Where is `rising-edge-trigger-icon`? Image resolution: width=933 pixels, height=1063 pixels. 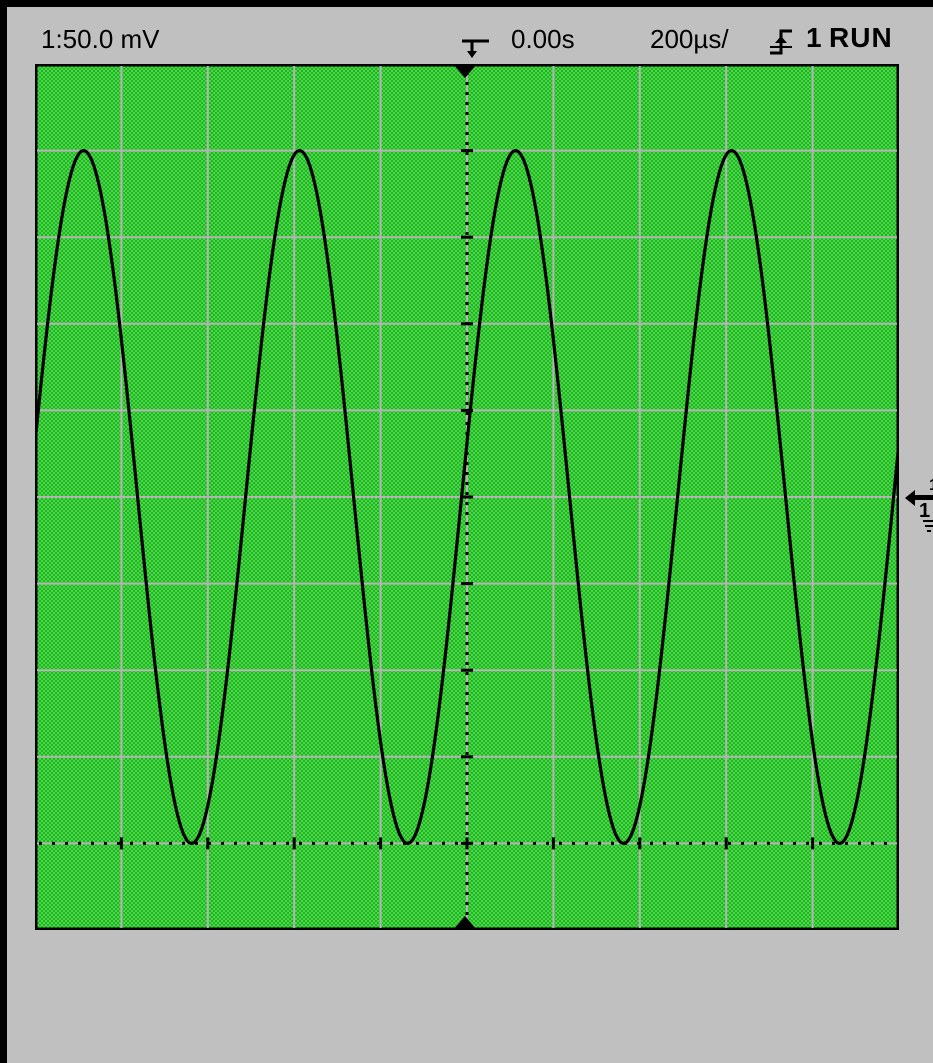
rising-edge-trigger-icon is located at coordinates (781, 42).